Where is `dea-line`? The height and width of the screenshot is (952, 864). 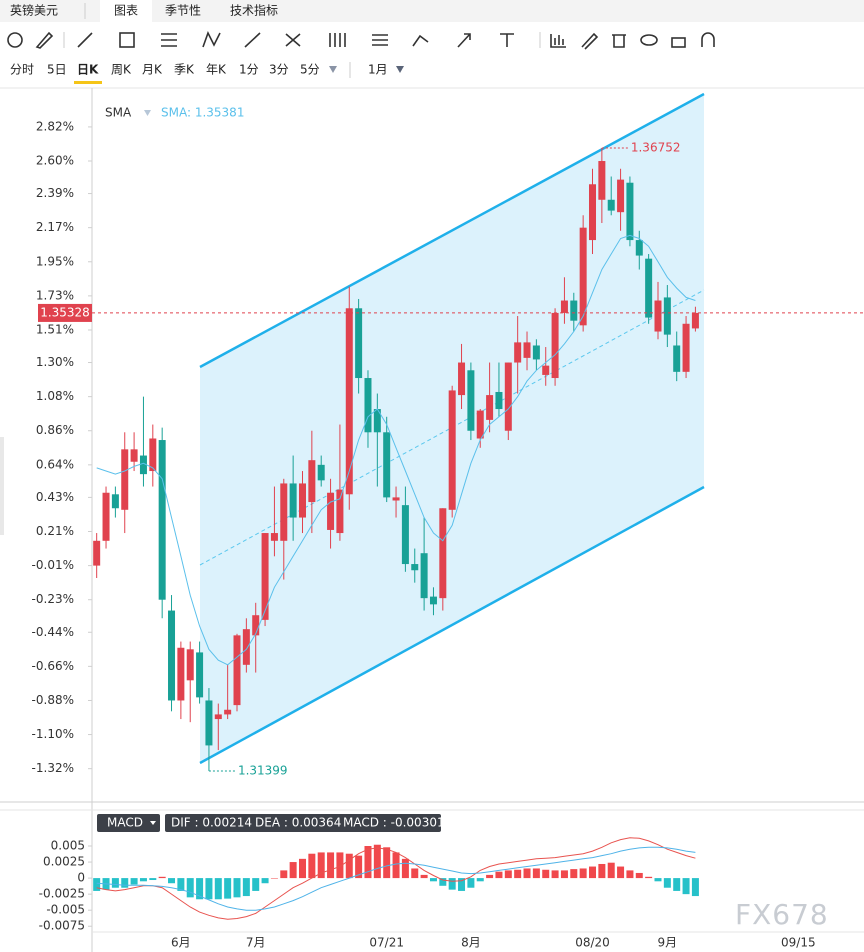 dea-line is located at coordinates (396, 878).